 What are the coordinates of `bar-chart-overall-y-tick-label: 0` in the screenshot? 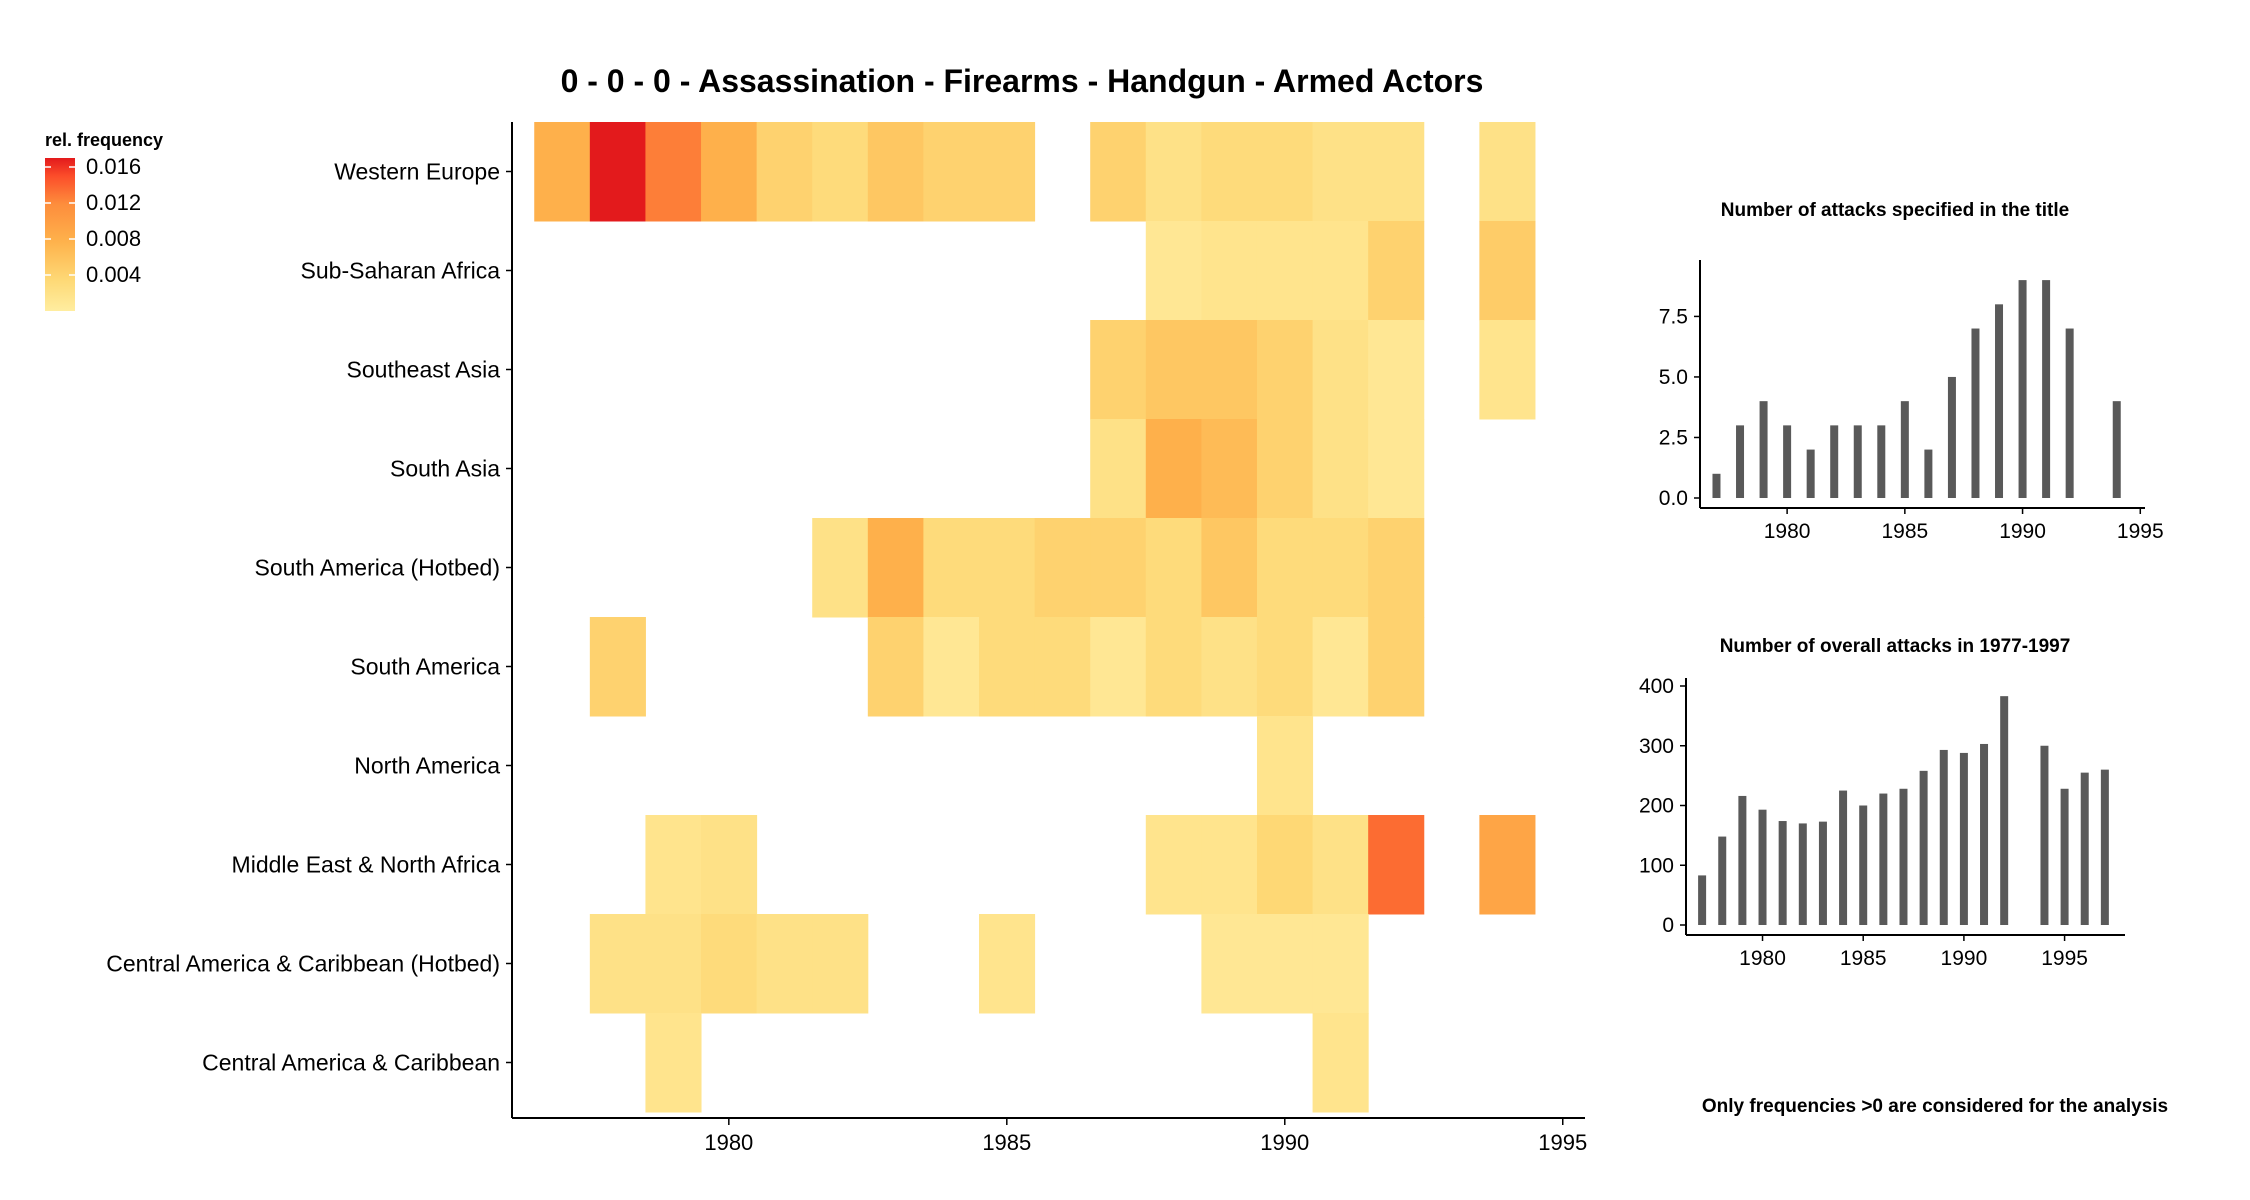 It's located at (1668, 925).